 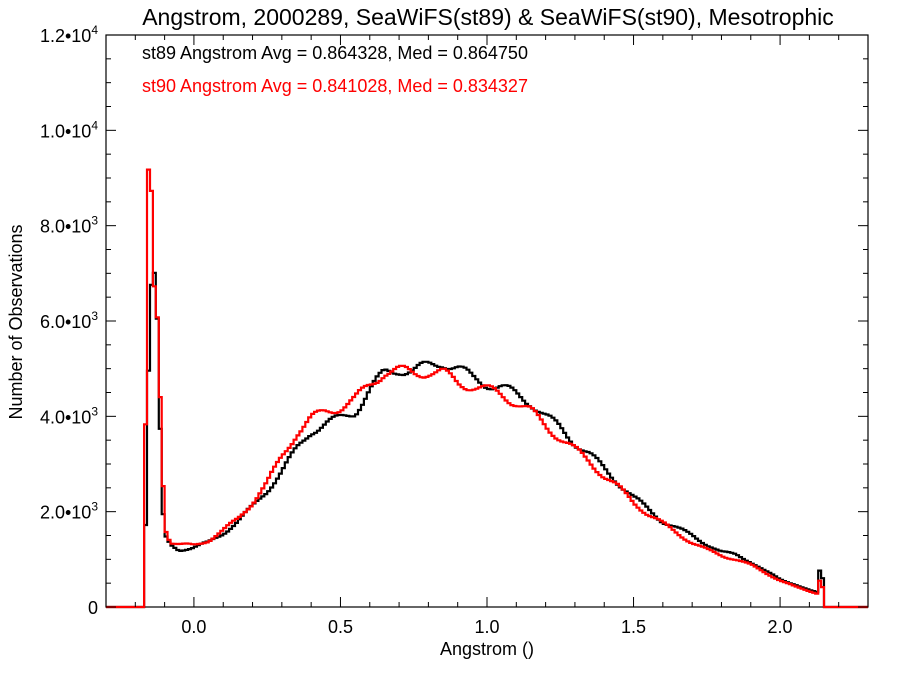 I want to click on y-tick-label: 1.2•104, so click(x=69, y=34).